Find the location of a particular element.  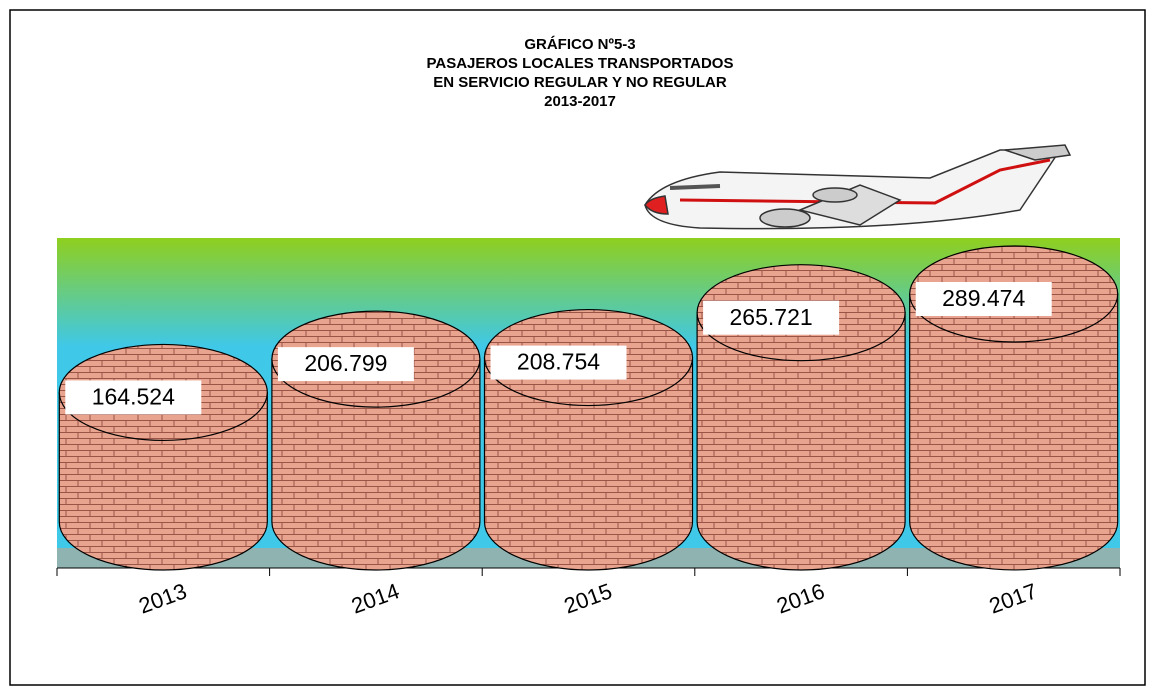

value-label: 289.474 is located at coordinates (983, 298).